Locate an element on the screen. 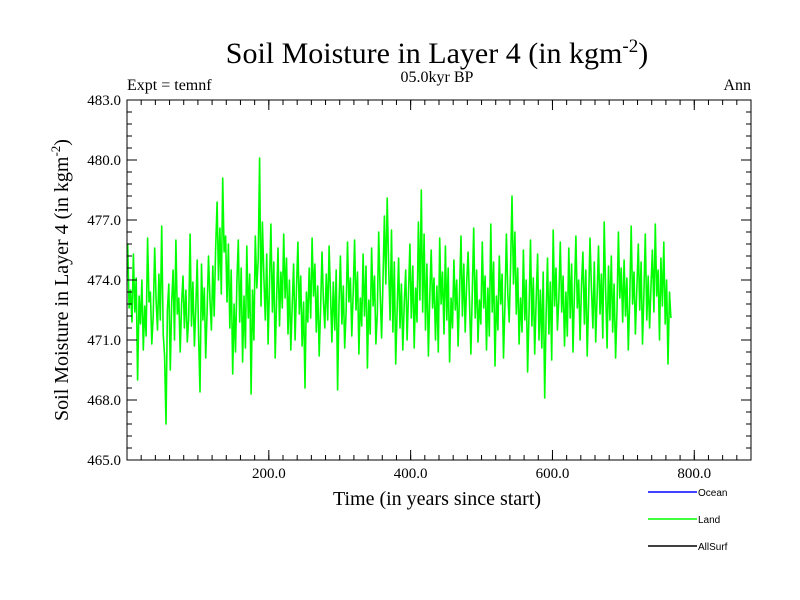 The image size is (800, 600). chart-subtitle: 05.0kyr BP is located at coordinates (437, 77).